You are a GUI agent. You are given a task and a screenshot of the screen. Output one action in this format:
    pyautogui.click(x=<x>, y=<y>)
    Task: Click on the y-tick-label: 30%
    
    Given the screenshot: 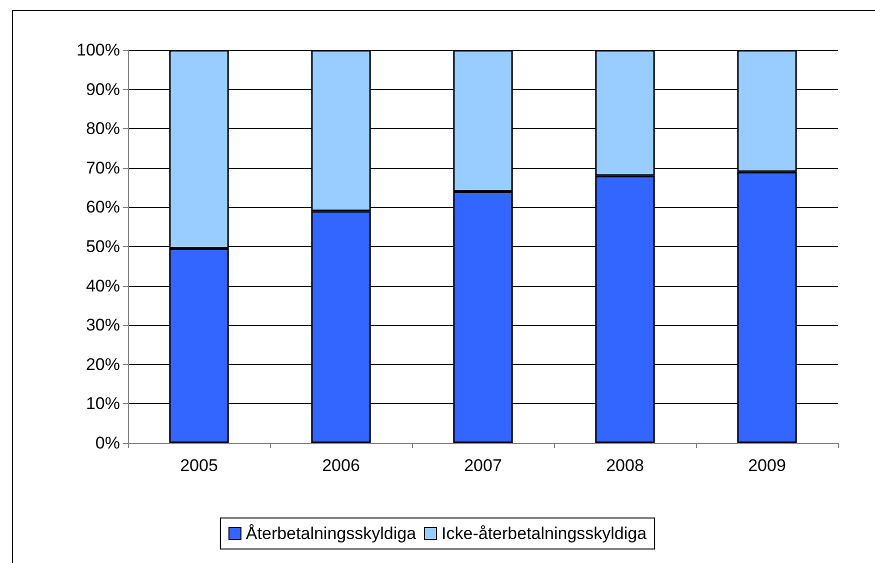 What is the action you would take?
    pyautogui.click(x=103, y=325)
    